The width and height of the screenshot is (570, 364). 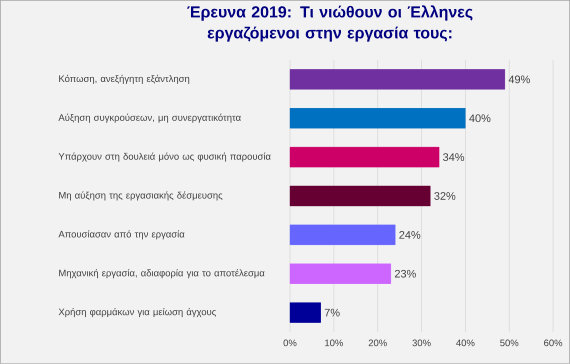 What do you see at coordinates (164, 157) in the screenshot?
I see `y-tick-label: Υπάρχουν στη δουλειά μόνο ως φυσική παρουσία` at bounding box center [164, 157].